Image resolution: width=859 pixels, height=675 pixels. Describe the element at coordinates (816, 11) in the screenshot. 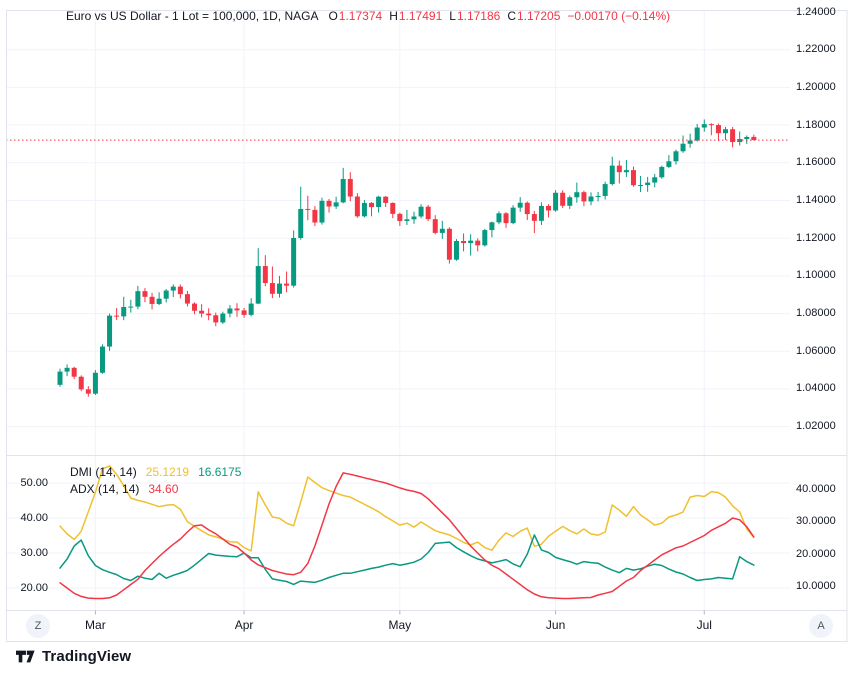

I see `price-tick-label: 1.24000` at that location.